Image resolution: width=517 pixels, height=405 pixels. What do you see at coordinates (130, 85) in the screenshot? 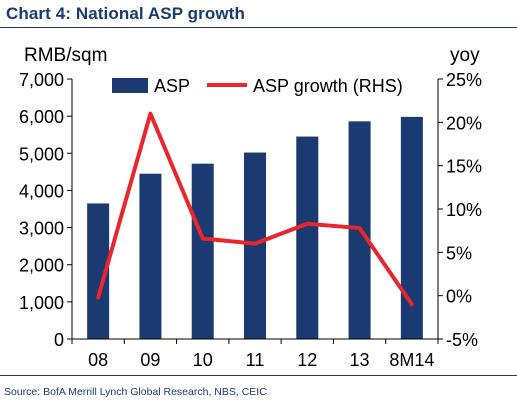
I see `legend-swatch-asp` at bounding box center [130, 85].